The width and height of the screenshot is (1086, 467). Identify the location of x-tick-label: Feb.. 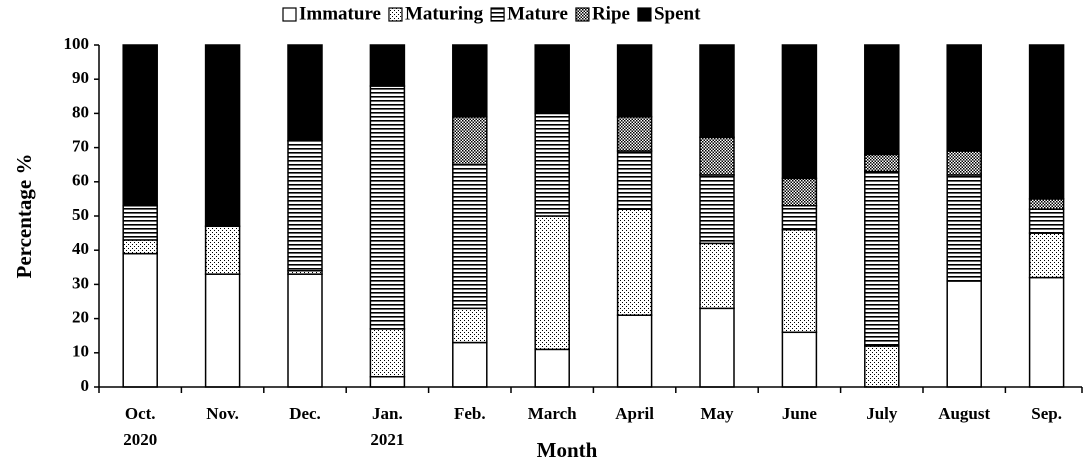
(470, 413).